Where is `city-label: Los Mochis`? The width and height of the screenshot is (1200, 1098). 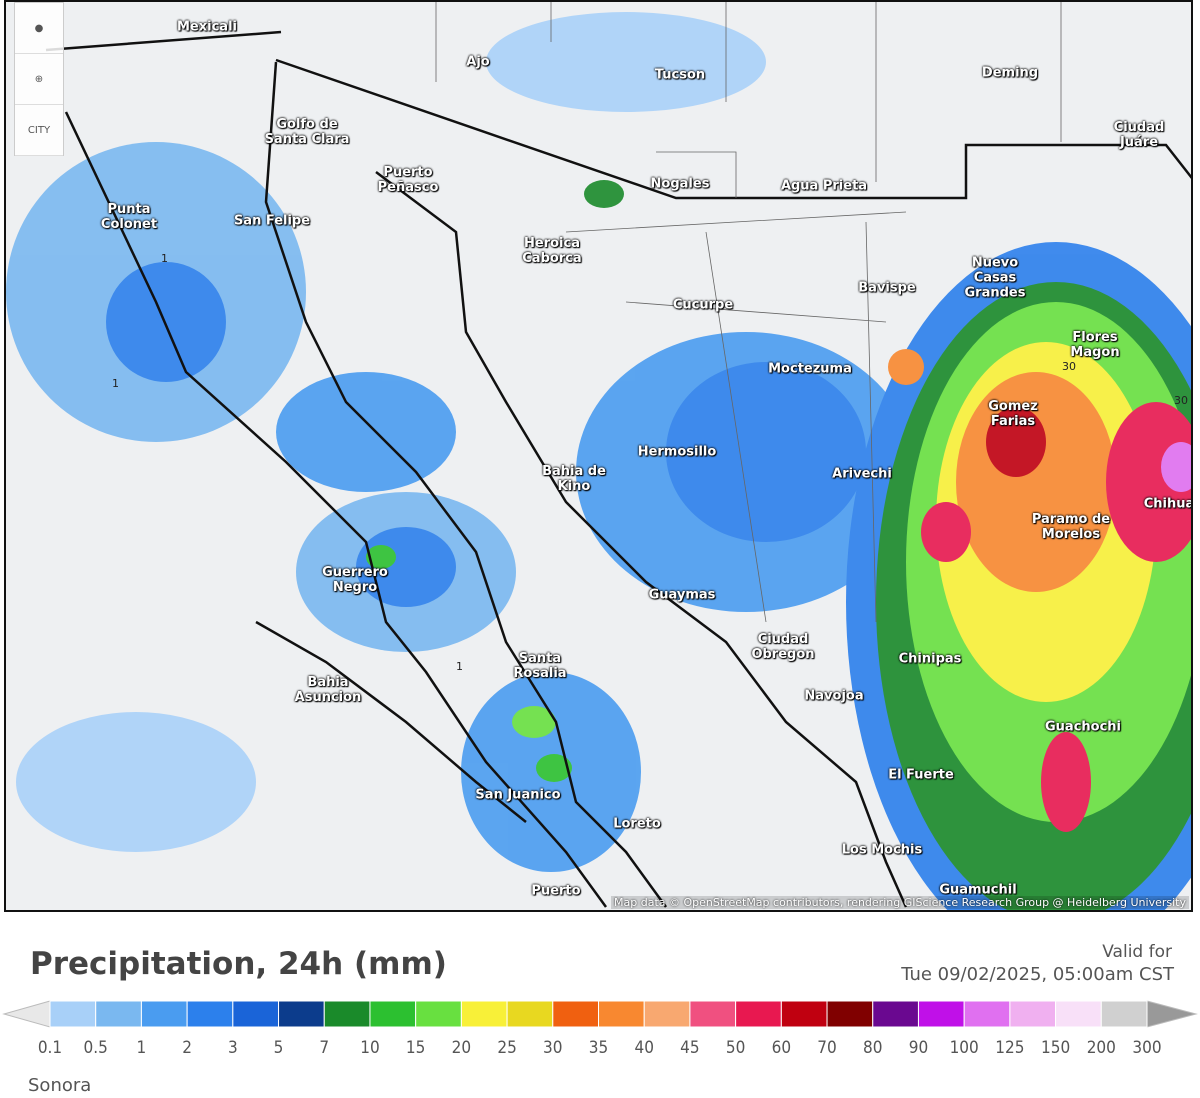 city-label: Los Mochis is located at coordinates (882, 850).